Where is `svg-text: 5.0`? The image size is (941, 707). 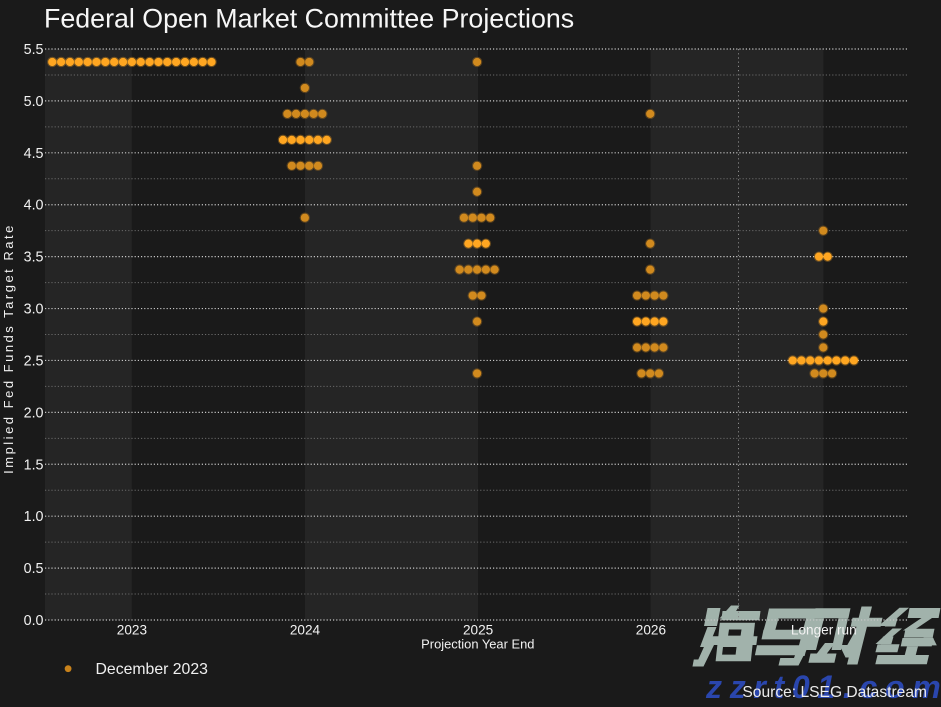
svg-text: 5.0 is located at coordinates (34, 102).